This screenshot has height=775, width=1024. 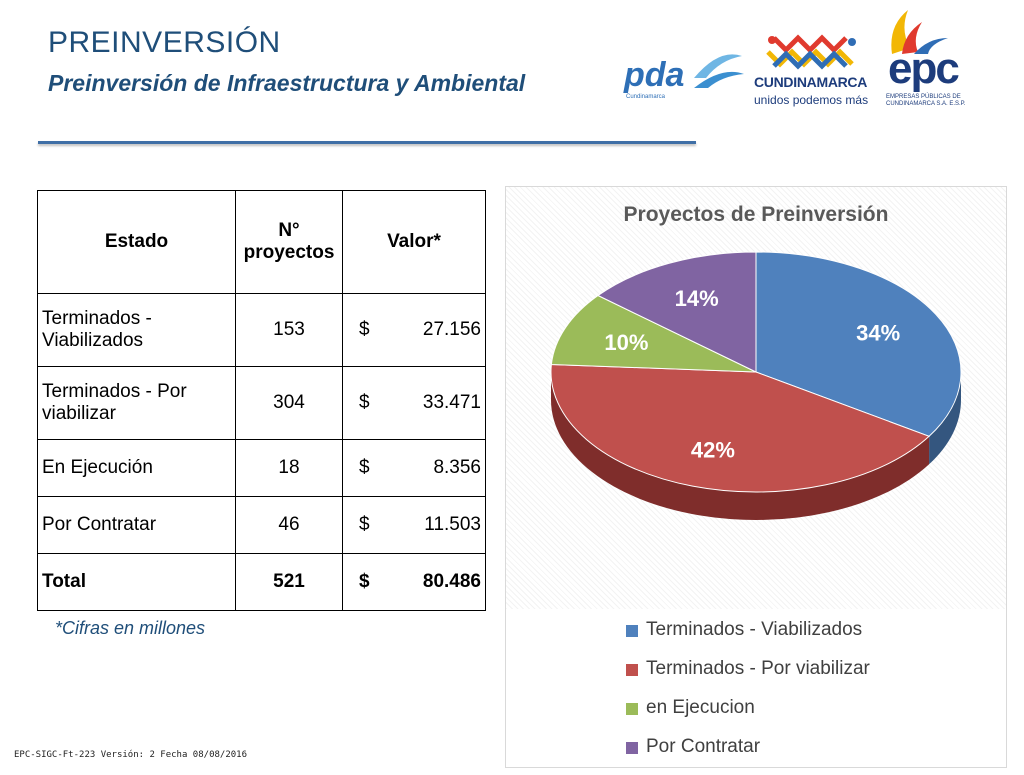 I want to click on title-divider, so click(x=367, y=142).